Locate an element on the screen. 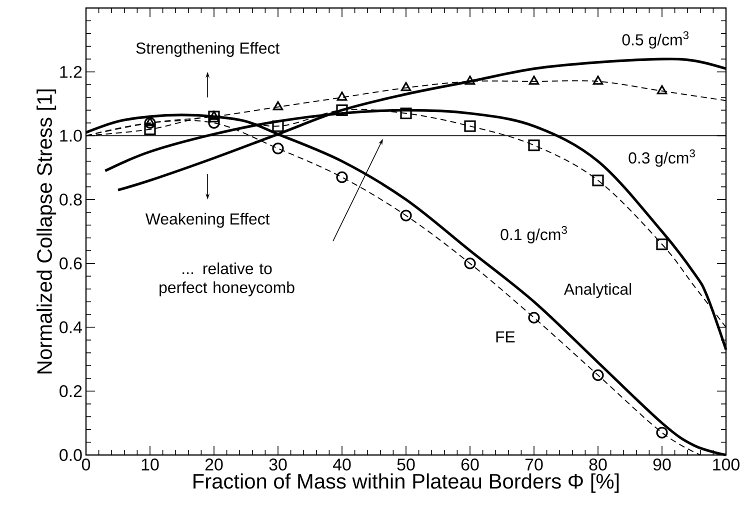 Image resolution: width=746 pixels, height=516 pixels. x-tick-label: 80 is located at coordinates (598, 464).